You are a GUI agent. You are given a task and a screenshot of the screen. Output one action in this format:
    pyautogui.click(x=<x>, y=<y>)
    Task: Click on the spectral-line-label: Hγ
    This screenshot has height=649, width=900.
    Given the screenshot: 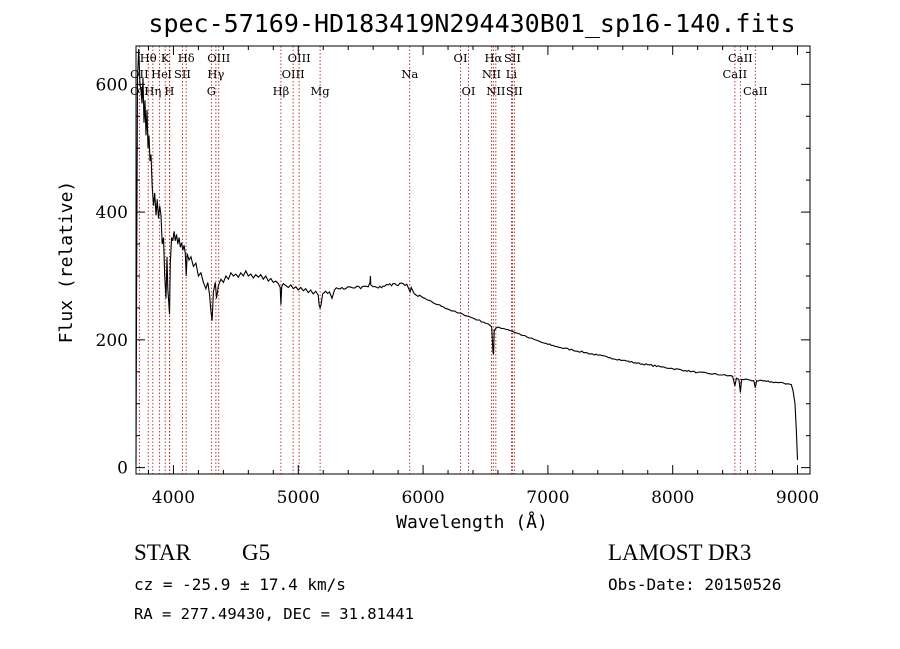 What is the action you would take?
    pyautogui.click(x=215, y=74)
    